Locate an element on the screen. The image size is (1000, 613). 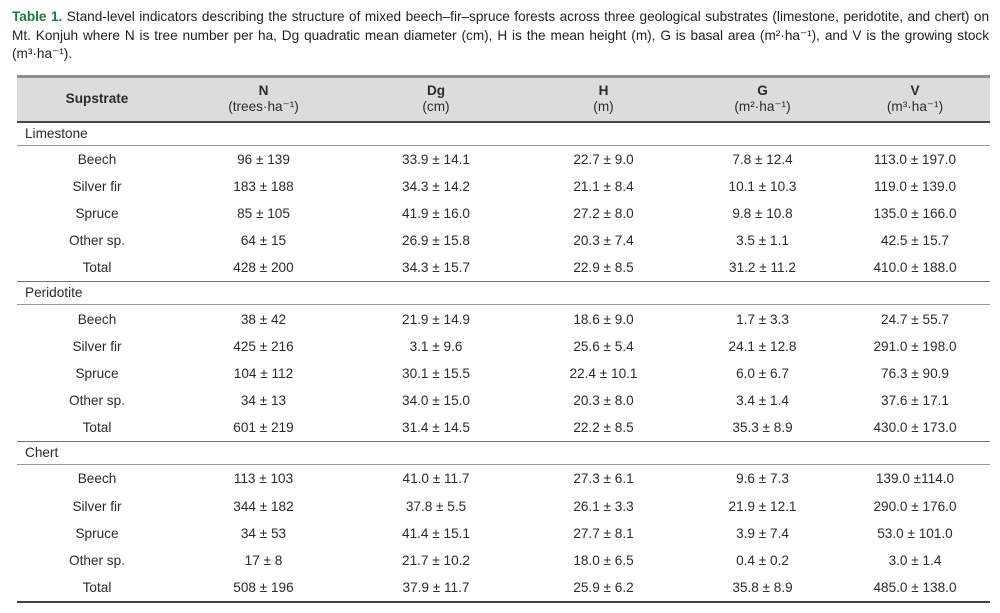
table-cell: 25.6 ± 5.4 is located at coordinates (603, 346).